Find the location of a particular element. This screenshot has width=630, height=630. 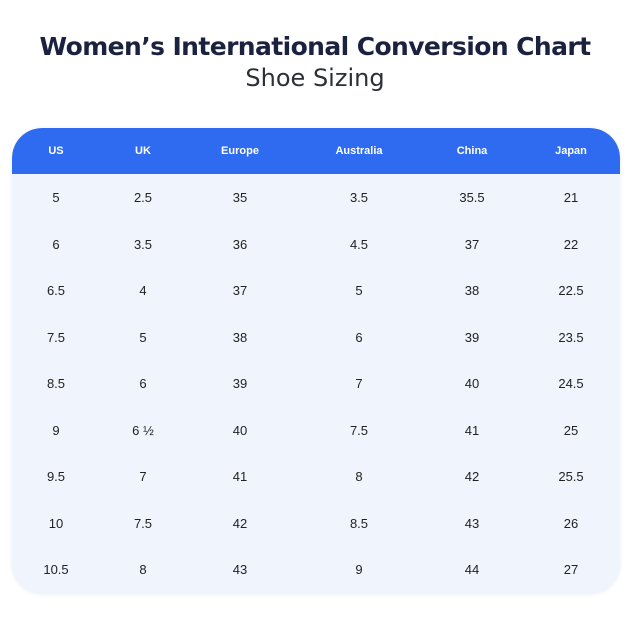

cell-europe-row-2: 36 is located at coordinates (240, 244).